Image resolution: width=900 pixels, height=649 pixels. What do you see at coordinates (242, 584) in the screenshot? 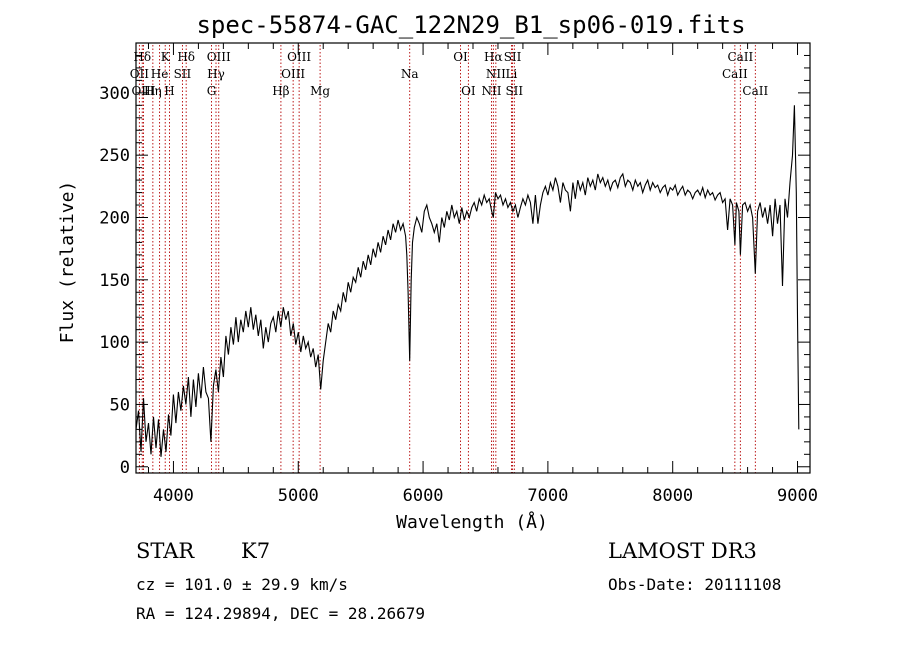
I see `redshift-info: cz = 101.0 ± 29.9 km/s` at bounding box center [242, 584].